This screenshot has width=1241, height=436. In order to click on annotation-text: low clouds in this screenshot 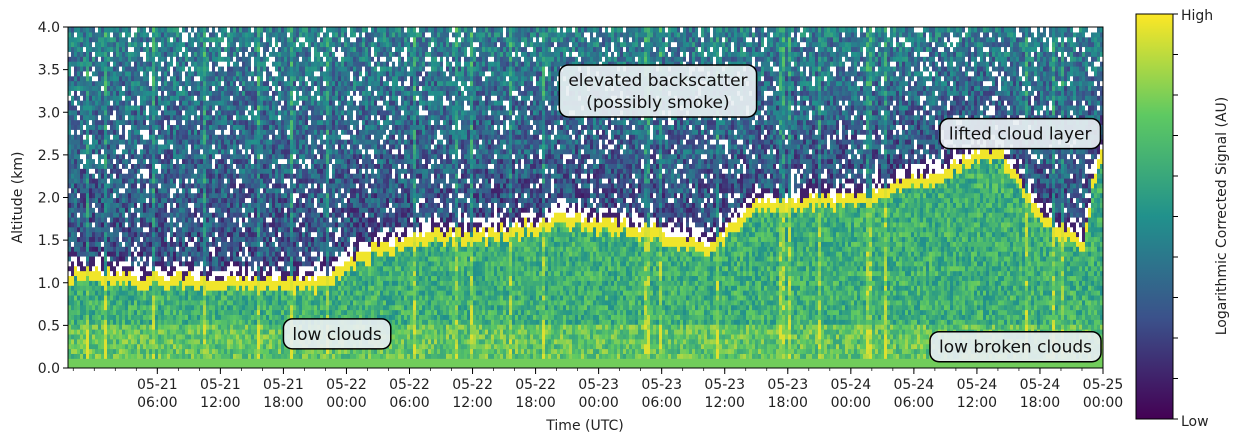, I will do `click(336, 335)`.